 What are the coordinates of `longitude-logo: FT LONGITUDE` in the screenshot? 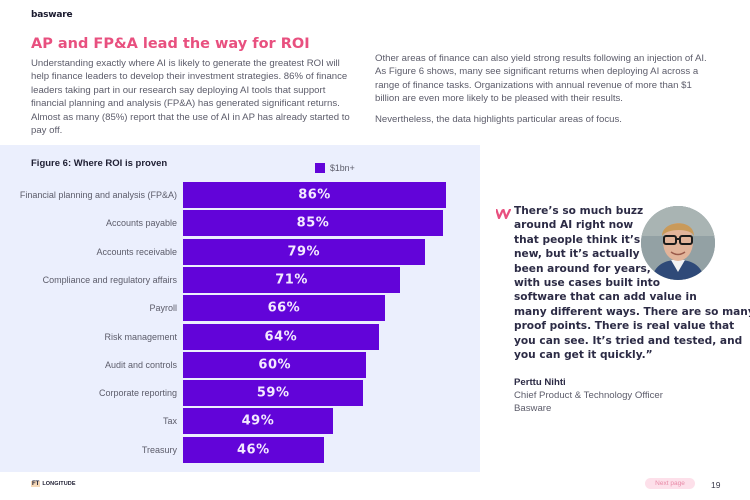 It's located at (53, 484).